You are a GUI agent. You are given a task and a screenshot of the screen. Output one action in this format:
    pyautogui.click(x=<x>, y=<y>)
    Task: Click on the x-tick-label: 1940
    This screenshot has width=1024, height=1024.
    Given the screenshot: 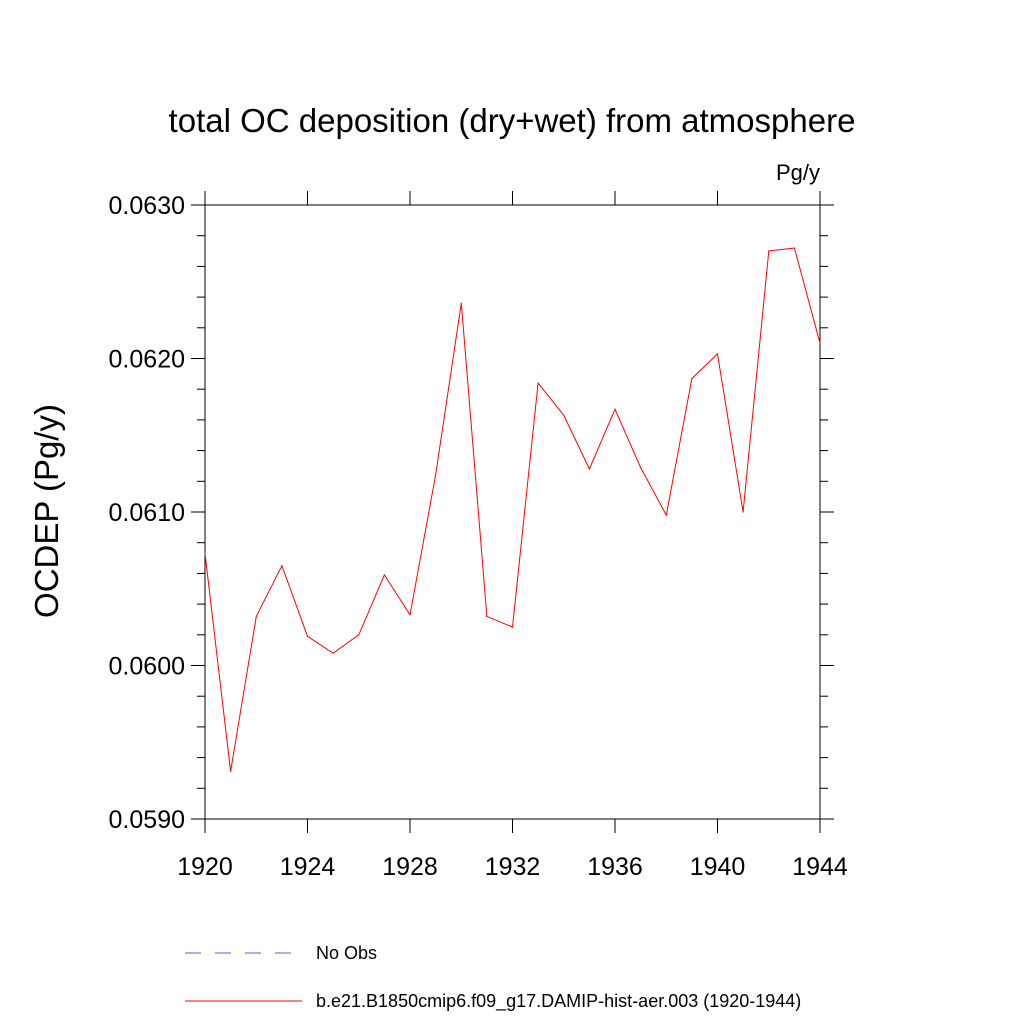 What is the action you would take?
    pyautogui.click(x=718, y=867)
    